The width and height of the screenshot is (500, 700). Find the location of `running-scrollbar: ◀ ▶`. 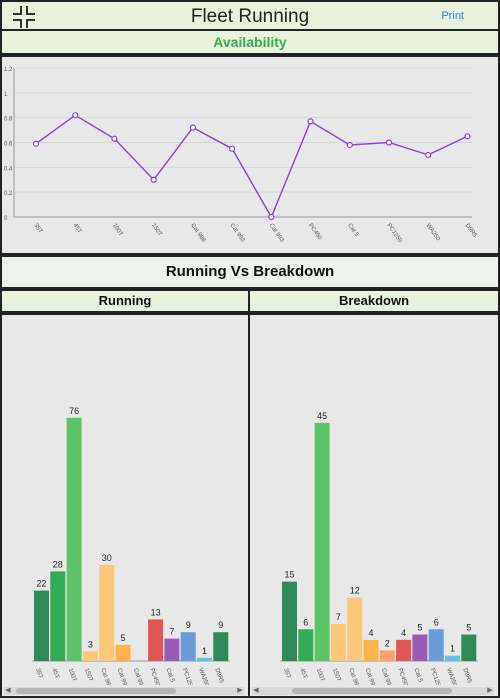

running-scrollbar: ◀ ▶ is located at coordinates (124, 691).